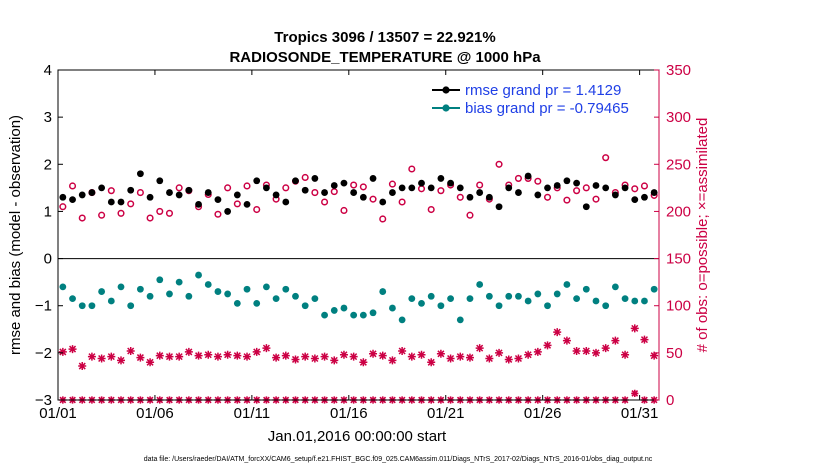  What do you see at coordinates (678, 164) in the screenshot?
I see `y-right-tick-label: 250` at bounding box center [678, 164].